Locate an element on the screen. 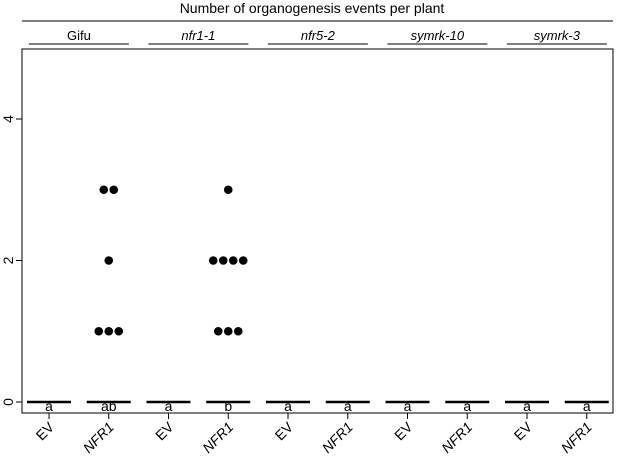  genotype-header: nfr5-2 is located at coordinates (318, 35).